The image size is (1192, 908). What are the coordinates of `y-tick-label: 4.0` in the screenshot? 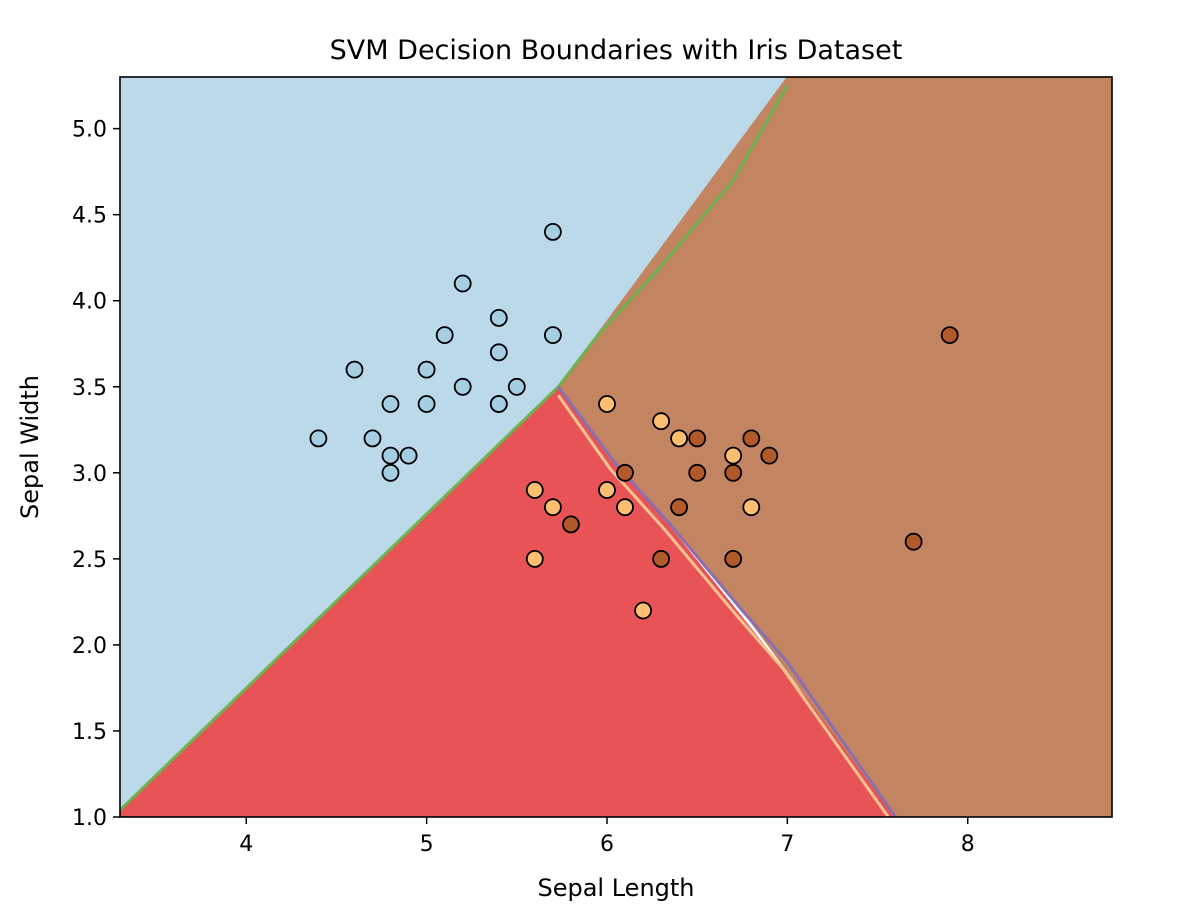 It's located at (89, 302).